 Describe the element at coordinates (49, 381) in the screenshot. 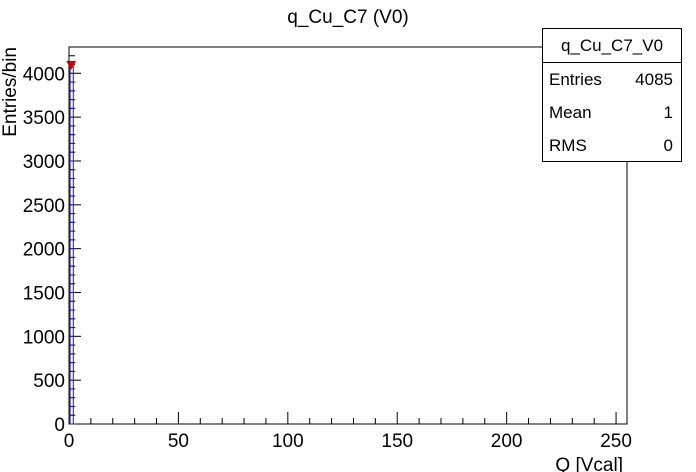

I see `y-tick-label: 500` at that location.